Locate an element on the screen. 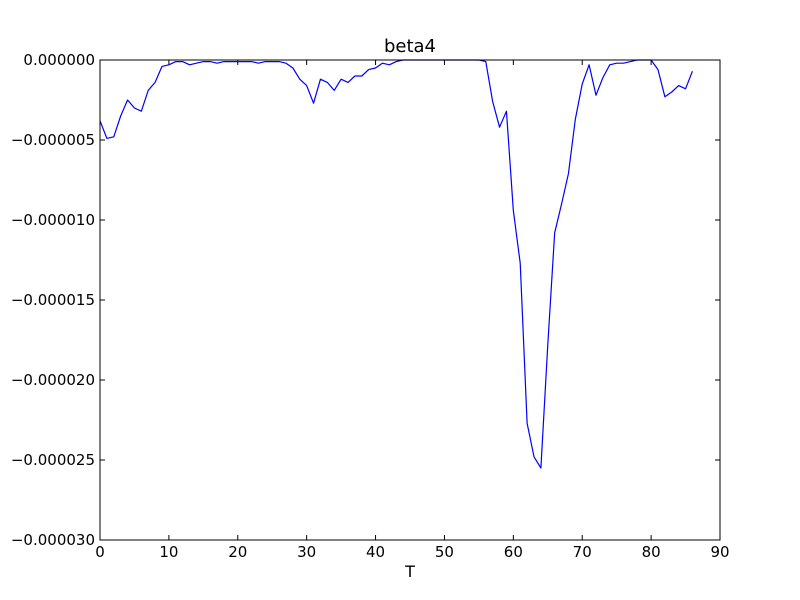 Image resolution: width=800 pixels, height=600 pixels. y-tick-label: −0.000020 is located at coordinates (53, 380).